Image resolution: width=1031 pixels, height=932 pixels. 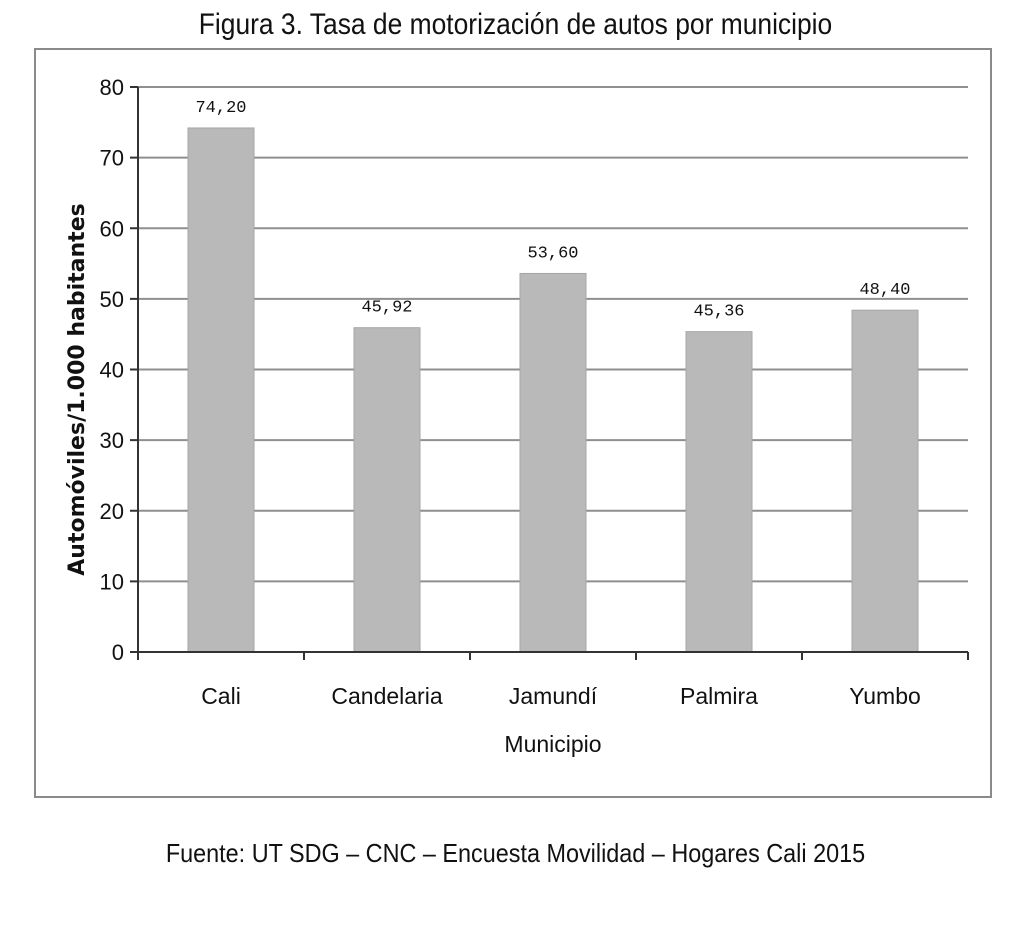 What do you see at coordinates (386, 696) in the screenshot?
I see `x-category-label: Candelaria` at bounding box center [386, 696].